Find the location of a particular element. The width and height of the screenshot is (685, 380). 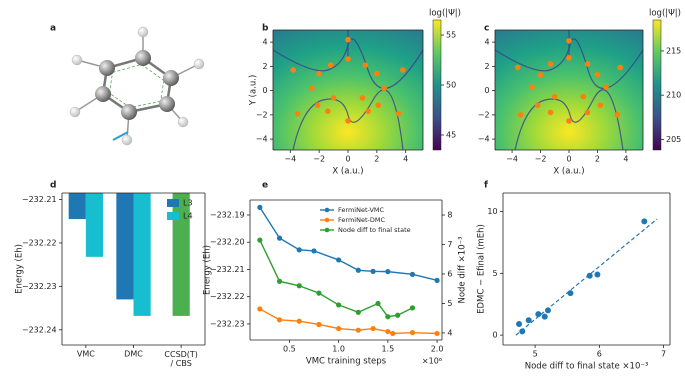

y-tick-label: 6 is located at coordinates (449, 273).